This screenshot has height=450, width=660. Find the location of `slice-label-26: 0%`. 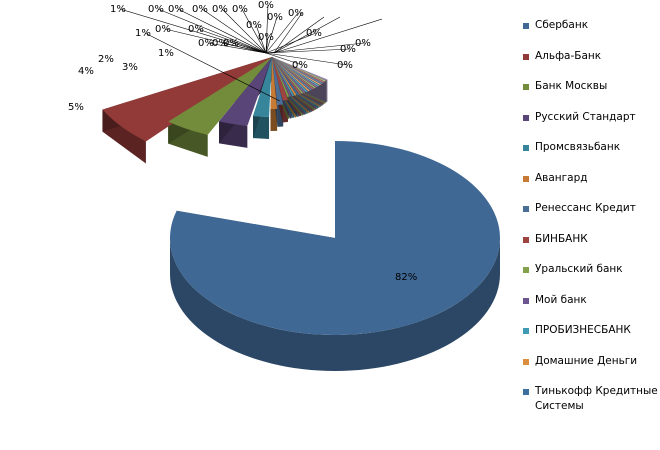

slice-label-26: 0% is located at coordinates (314, 33).